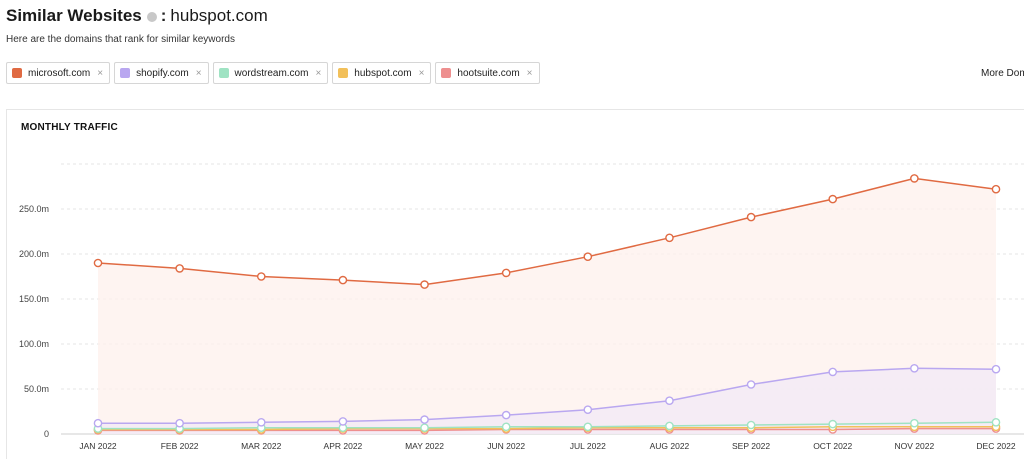 The image size is (1024, 459). Describe the element at coordinates (670, 446) in the screenshot. I see `x-tick-label: AUG 2022` at that location.